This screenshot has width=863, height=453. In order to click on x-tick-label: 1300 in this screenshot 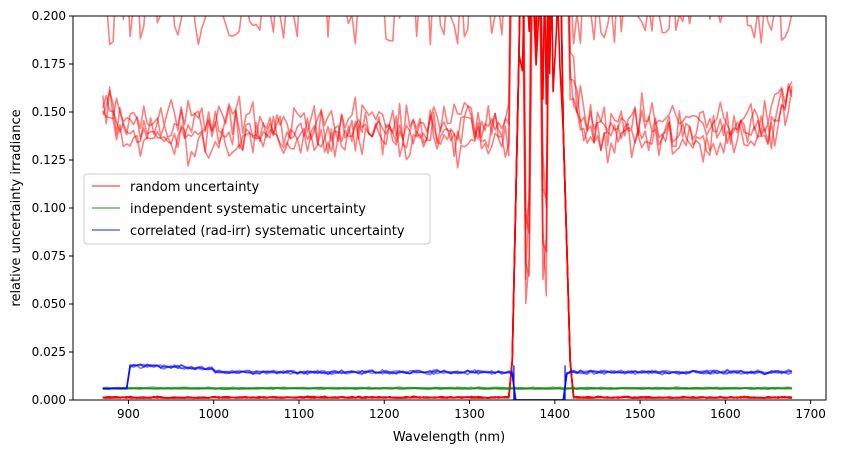, I will do `click(469, 414)`.